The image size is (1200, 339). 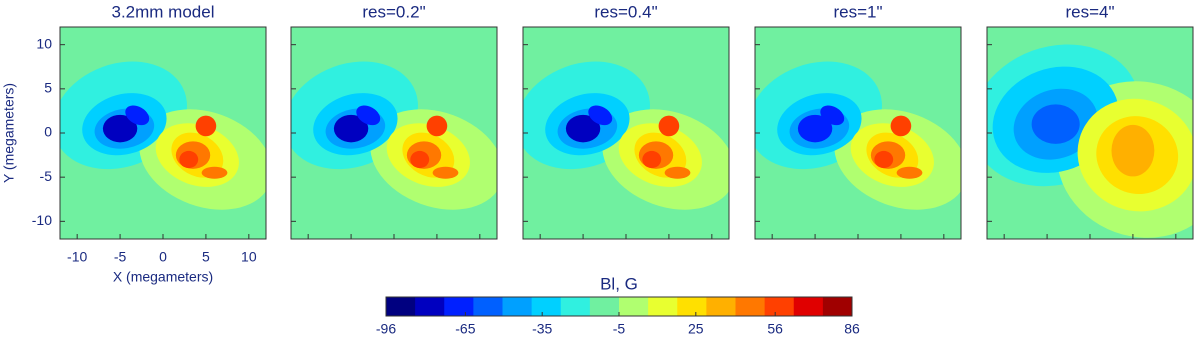 What do you see at coordinates (249, 257) in the screenshot?
I see `x-tick-label: 10` at bounding box center [249, 257].